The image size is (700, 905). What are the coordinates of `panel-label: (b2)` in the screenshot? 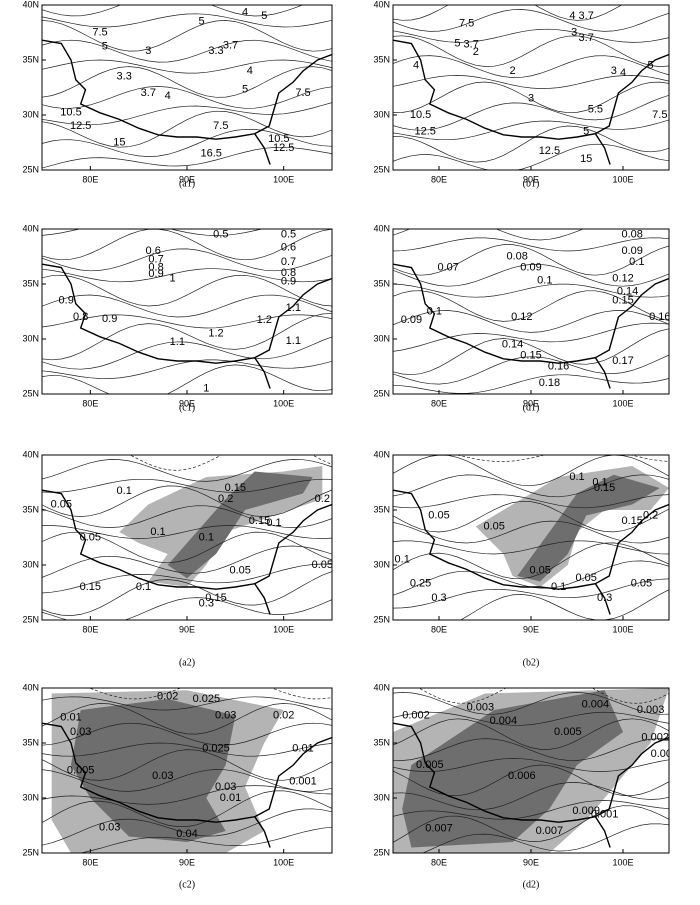 It's located at (531, 662).